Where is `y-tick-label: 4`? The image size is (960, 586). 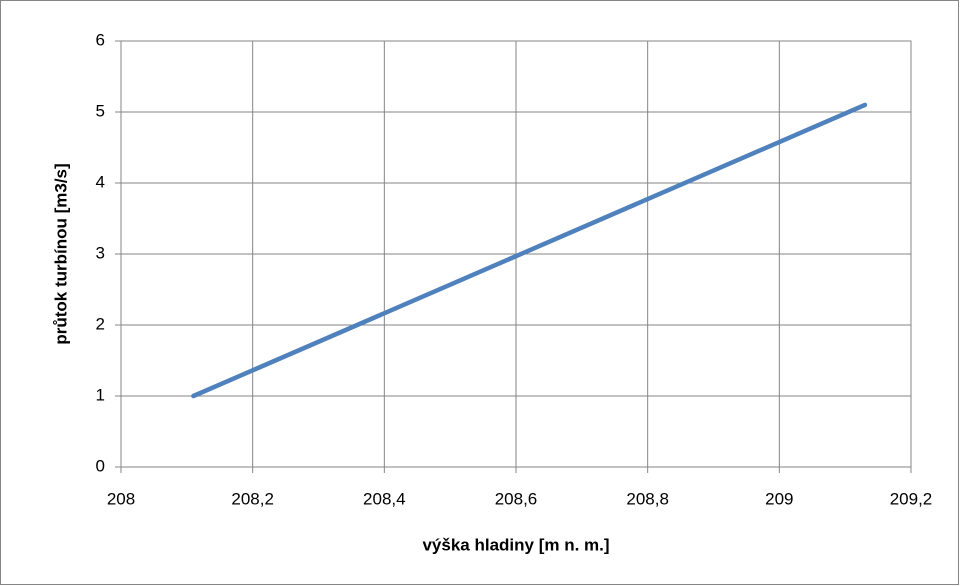 y-tick-label: 4 is located at coordinates (100, 181).